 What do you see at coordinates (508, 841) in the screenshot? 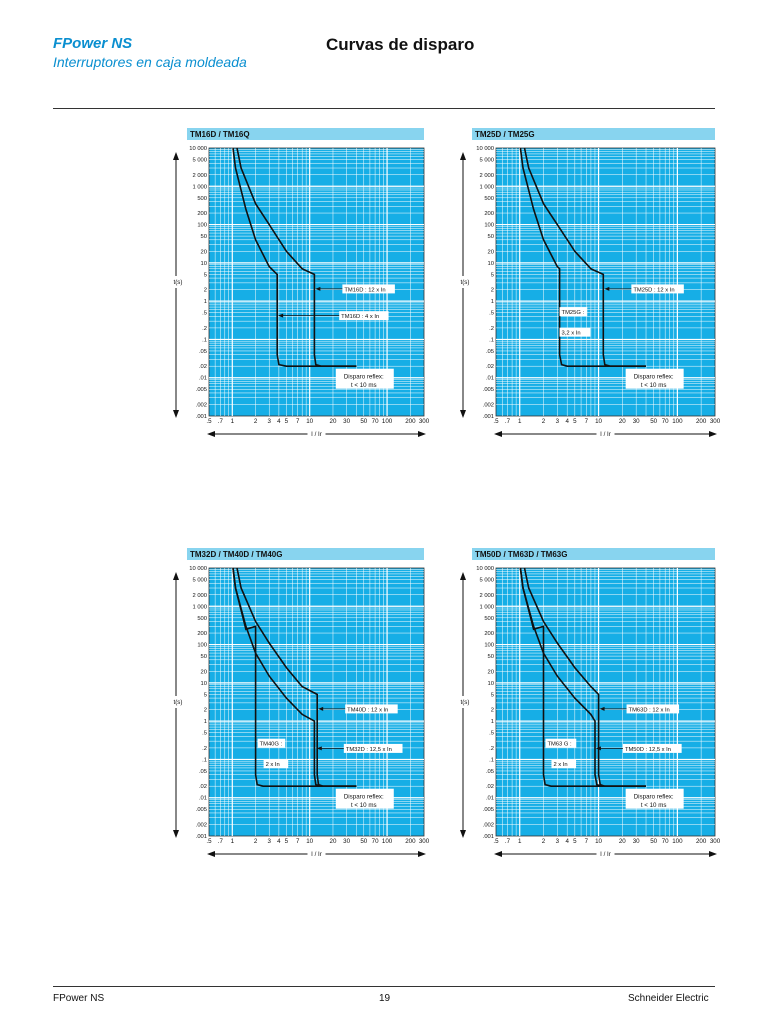
I see `x-tick-label: .7` at bounding box center [508, 841].